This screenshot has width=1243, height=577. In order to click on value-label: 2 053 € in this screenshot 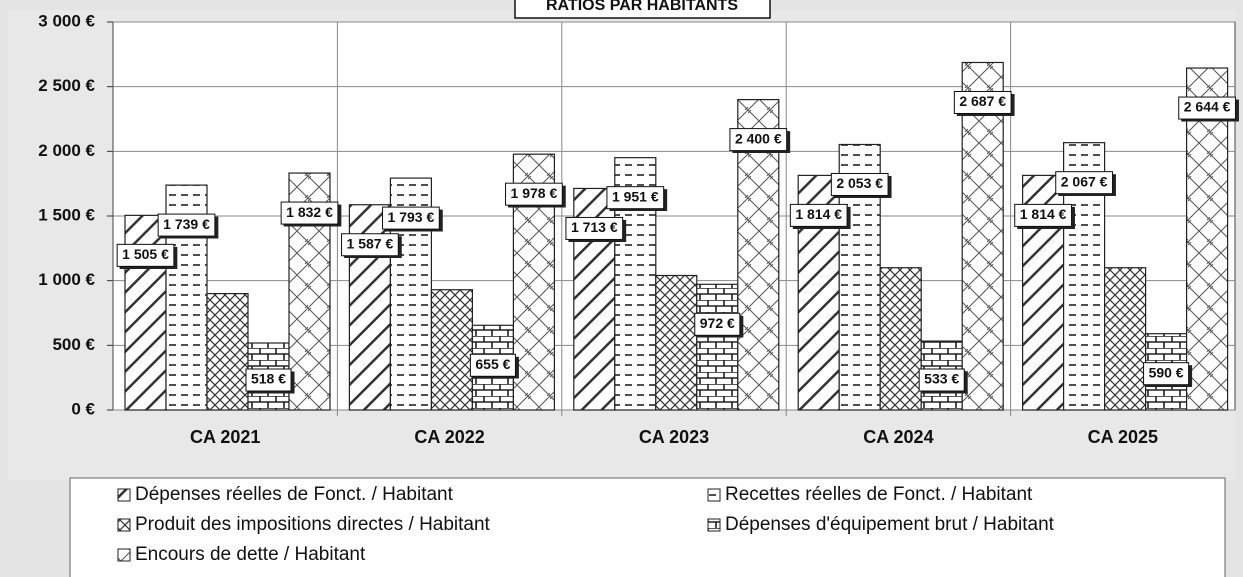, I will do `click(859, 183)`.